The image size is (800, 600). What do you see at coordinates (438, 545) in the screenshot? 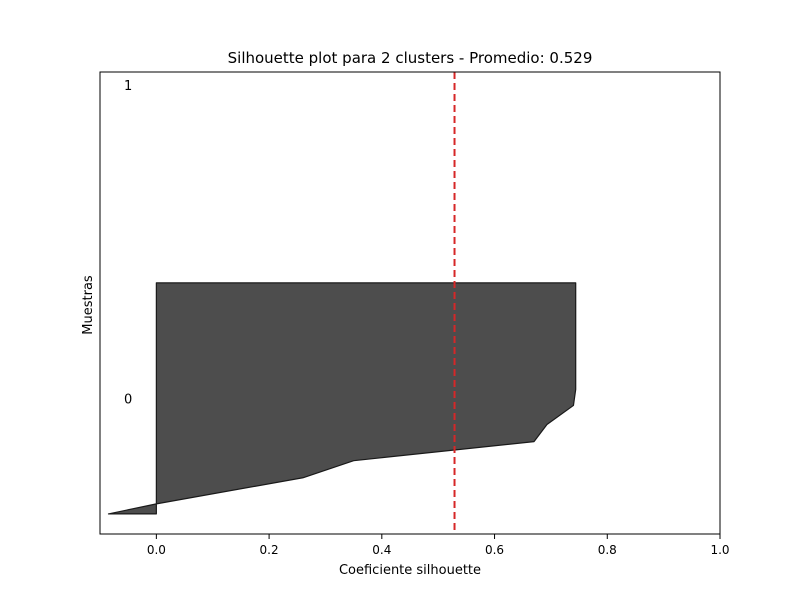
I see `x-axis-ticks: 0.0 0.2 0.4 0.6 0.8 1.0` at bounding box center [438, 545].